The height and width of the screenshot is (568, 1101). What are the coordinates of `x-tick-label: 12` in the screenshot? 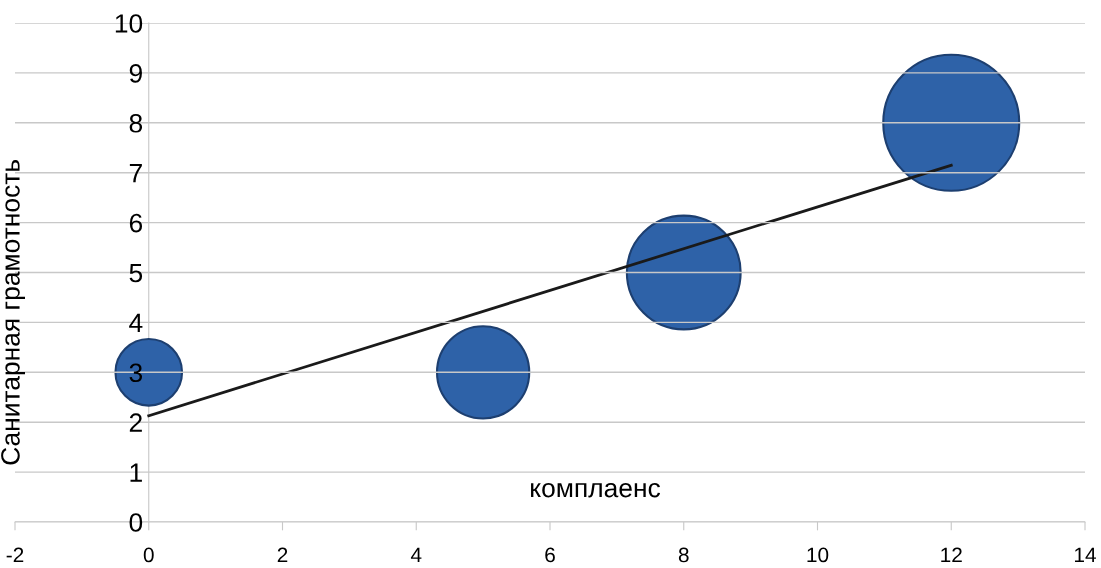 It's located at (951, 555).